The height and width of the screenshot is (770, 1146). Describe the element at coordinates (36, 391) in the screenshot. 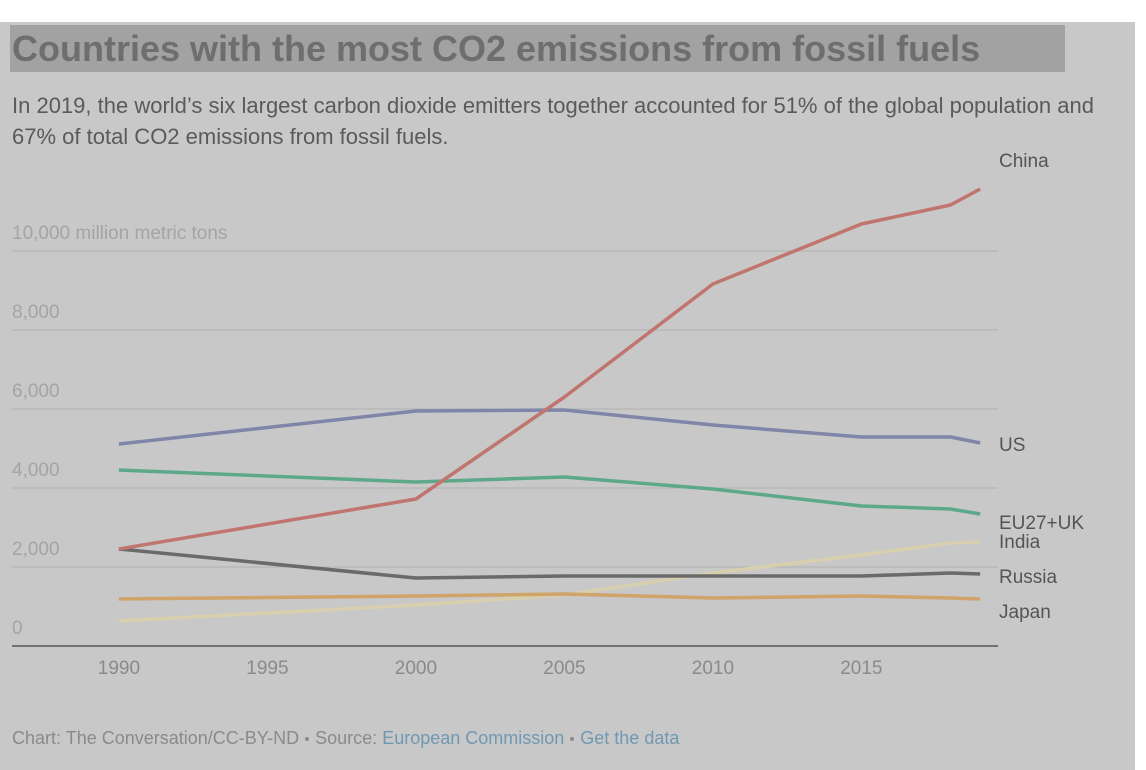

I see `y-tick-label: 6,000` at that location.